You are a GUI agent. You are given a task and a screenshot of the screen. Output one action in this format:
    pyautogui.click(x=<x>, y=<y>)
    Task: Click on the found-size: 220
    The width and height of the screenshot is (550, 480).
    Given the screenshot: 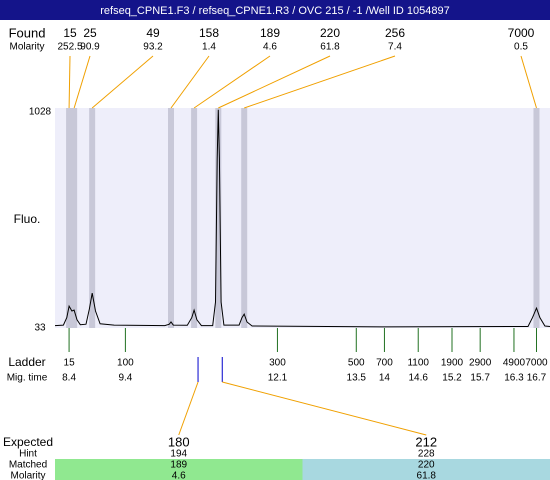 What is the action you would take?
    pyautogui.click(x=330, y=33)
    